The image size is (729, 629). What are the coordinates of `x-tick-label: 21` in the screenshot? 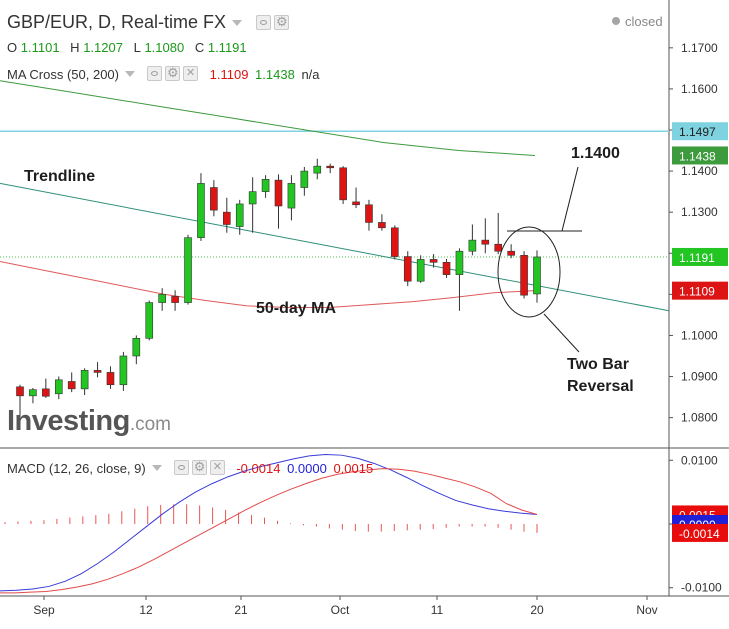 It's located at (241, 610).